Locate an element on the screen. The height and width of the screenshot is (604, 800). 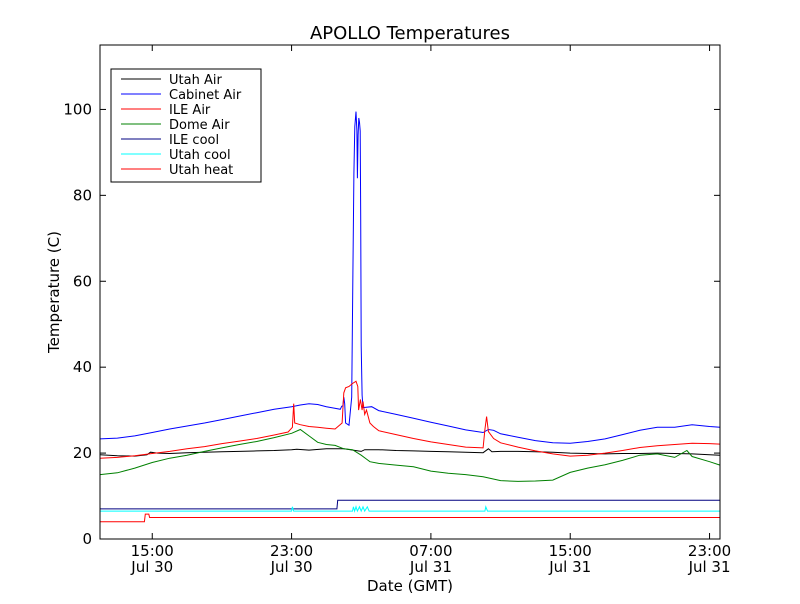
legend-label-ile-cool: ILE cool is located at coordinates (194, 140).